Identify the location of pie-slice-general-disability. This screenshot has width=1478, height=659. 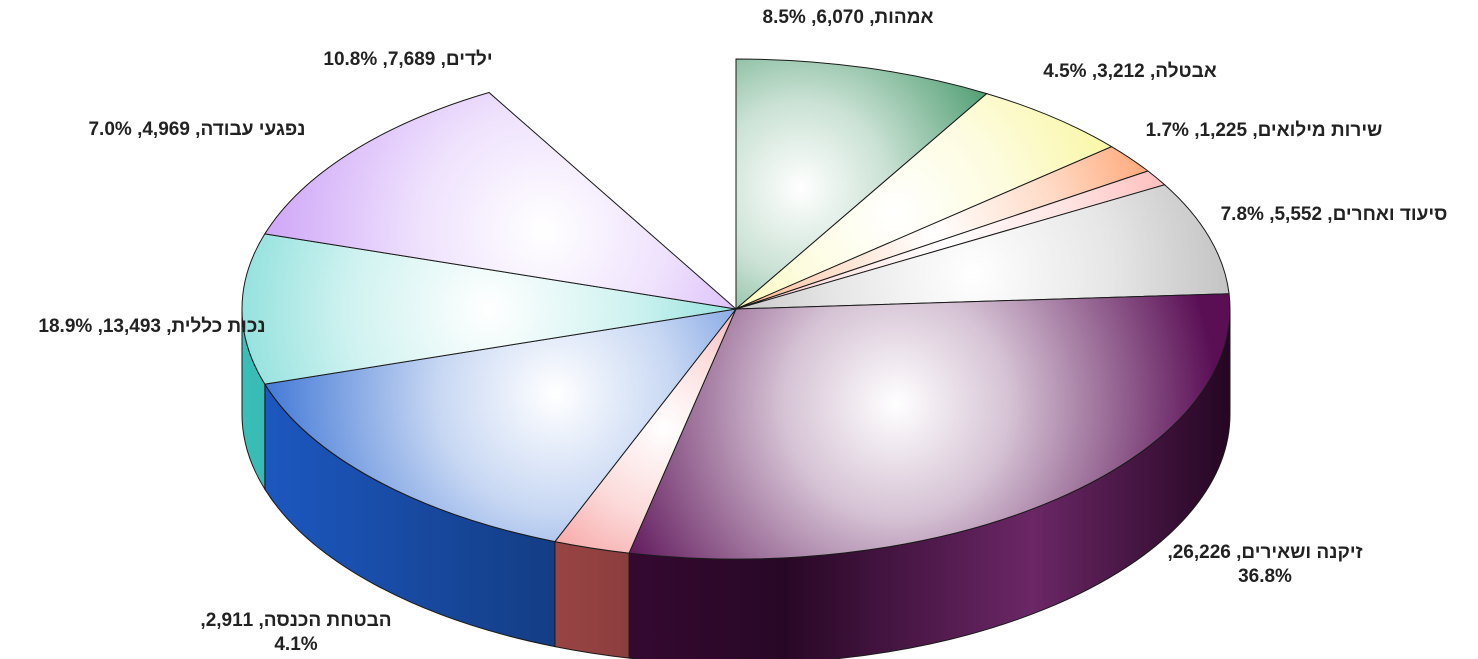
(501, 425).